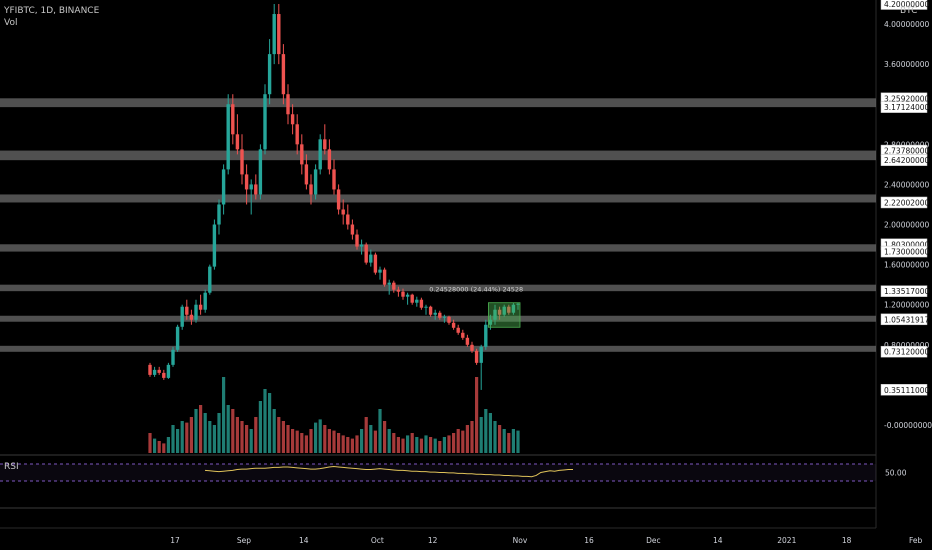 The image size is (932, 550). What do you see at coordinates (653, 540) in the screenshot?
I see `time-tick-label: Dec` at bounding box center [653, 540].